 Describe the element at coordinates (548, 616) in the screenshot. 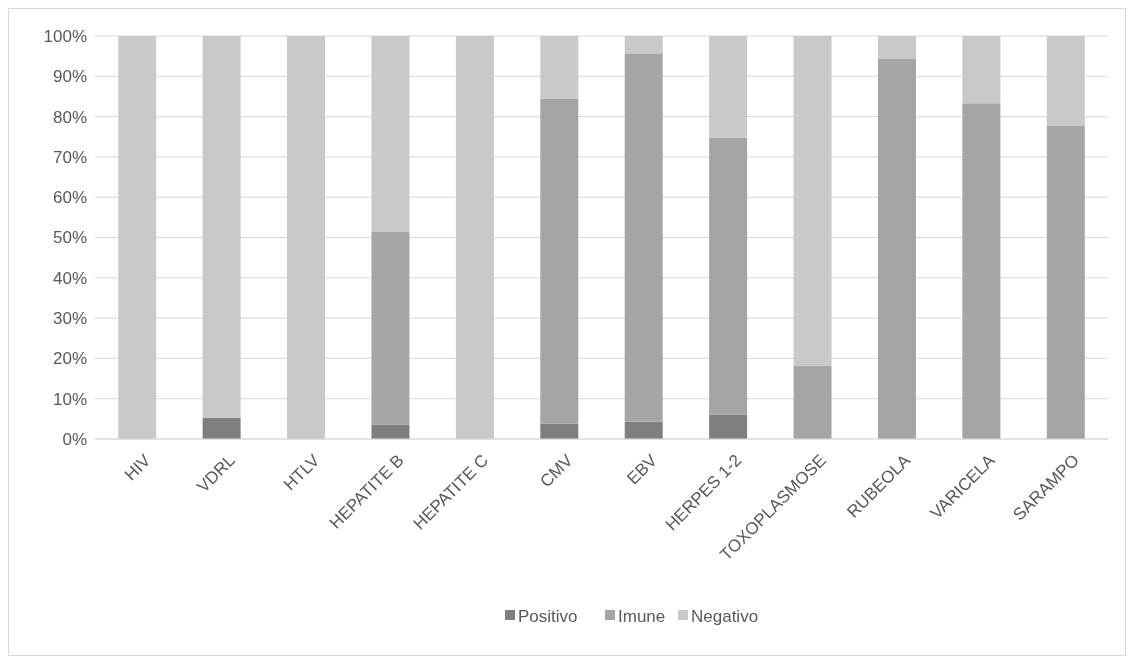

I see `legend-label: Positivo` at that location.